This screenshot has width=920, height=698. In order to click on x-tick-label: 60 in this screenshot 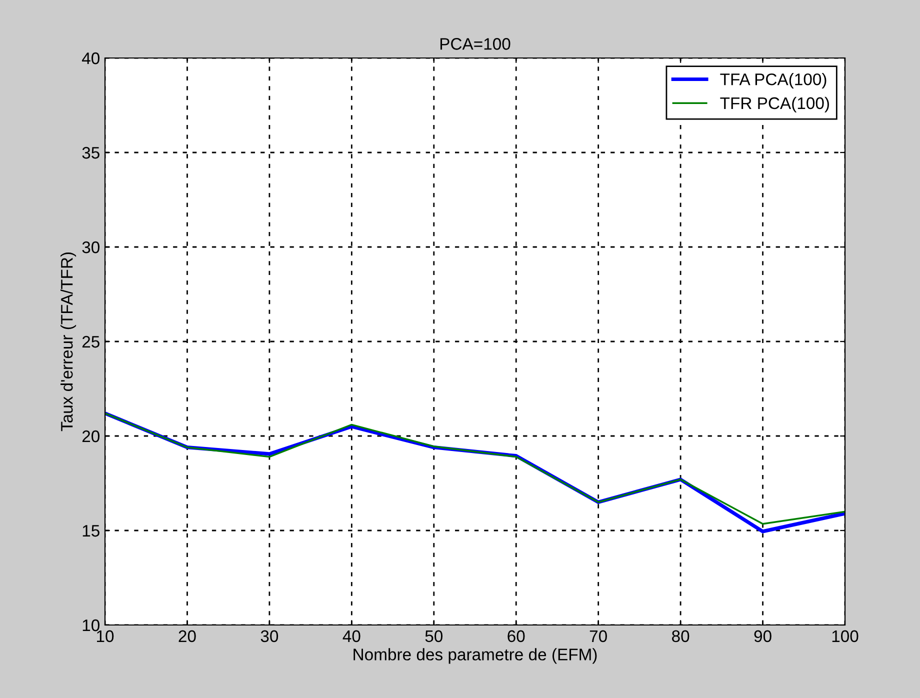, I will do `click(516, 636)`.